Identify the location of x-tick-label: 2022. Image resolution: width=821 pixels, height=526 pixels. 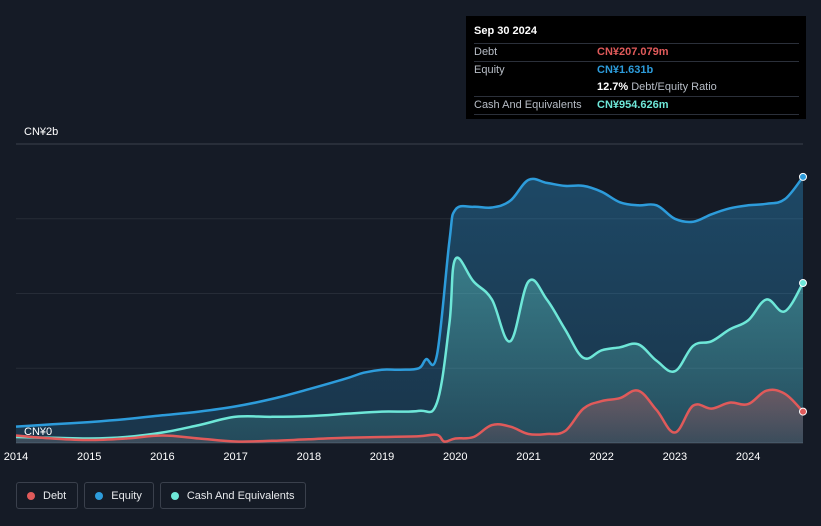
(601, 457).